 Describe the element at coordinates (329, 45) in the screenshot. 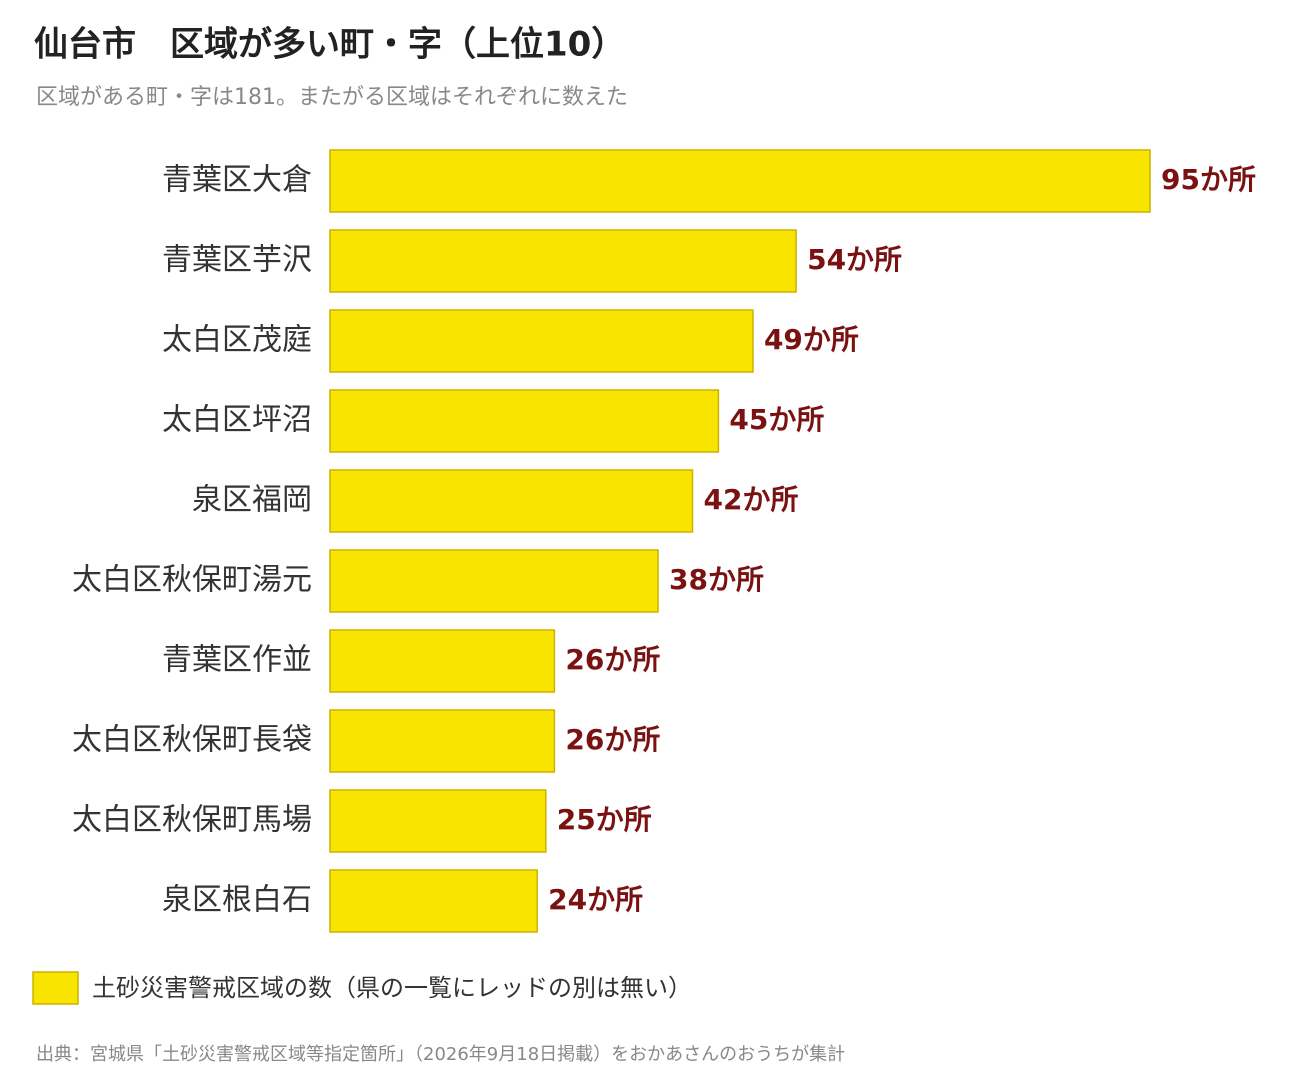

I see `chart-title: 仙台市 区域が多い町・字（上位10）` at that location.